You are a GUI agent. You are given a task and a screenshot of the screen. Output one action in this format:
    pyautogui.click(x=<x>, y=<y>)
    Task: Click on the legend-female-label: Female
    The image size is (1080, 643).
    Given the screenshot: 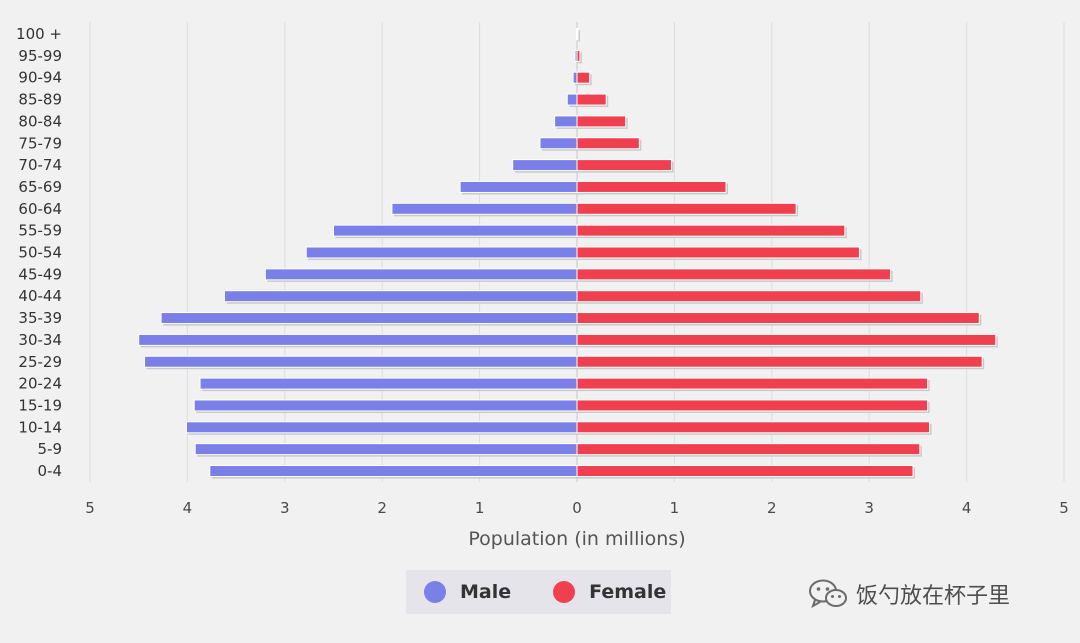 What is the action you would take?
    pyautogui.click(x=628, y=592)
    